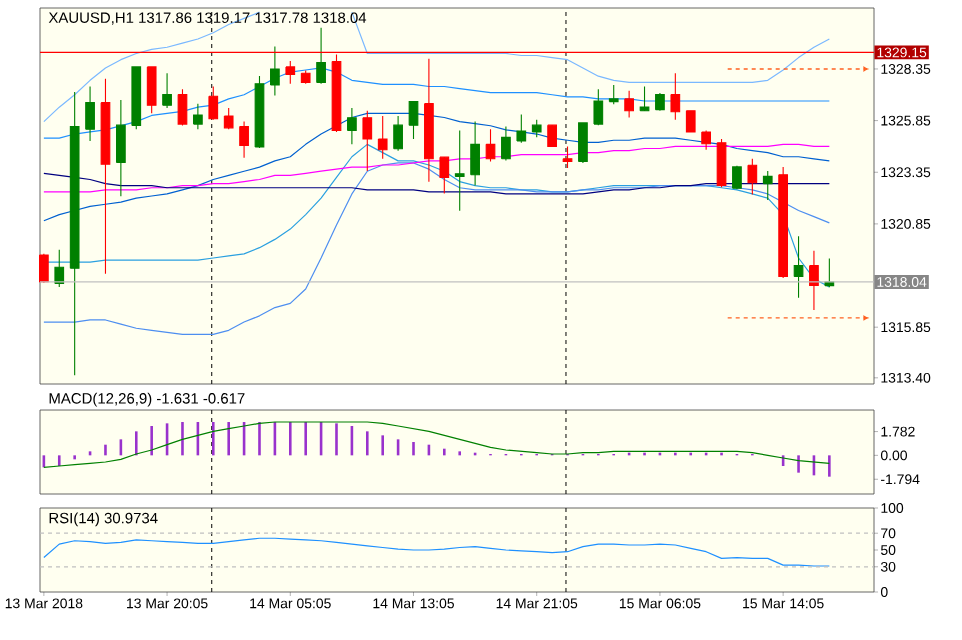  I want to click on line-series, so click(436, 552).